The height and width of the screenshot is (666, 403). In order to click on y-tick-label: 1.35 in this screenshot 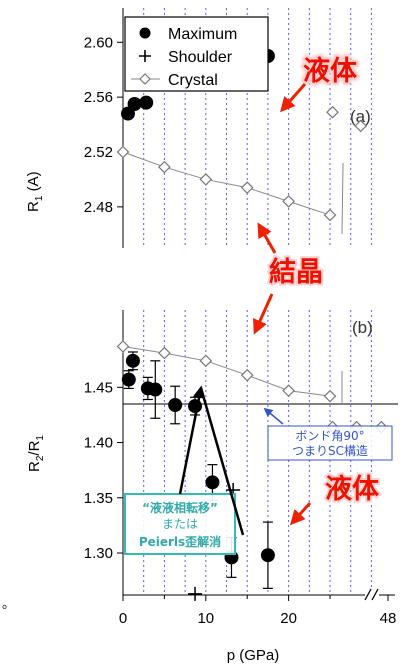, I will do `click(98, 498)`.